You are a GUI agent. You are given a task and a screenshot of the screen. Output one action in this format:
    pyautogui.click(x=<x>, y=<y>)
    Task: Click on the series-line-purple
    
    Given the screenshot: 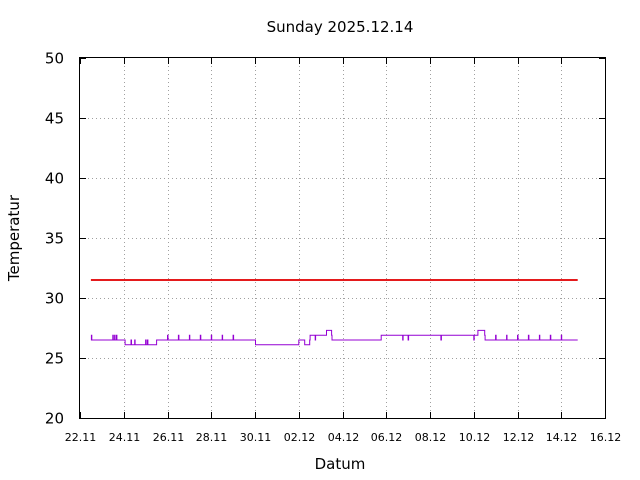 What is the action you would take?
    pyautogui.click(x=334, y=337)
    